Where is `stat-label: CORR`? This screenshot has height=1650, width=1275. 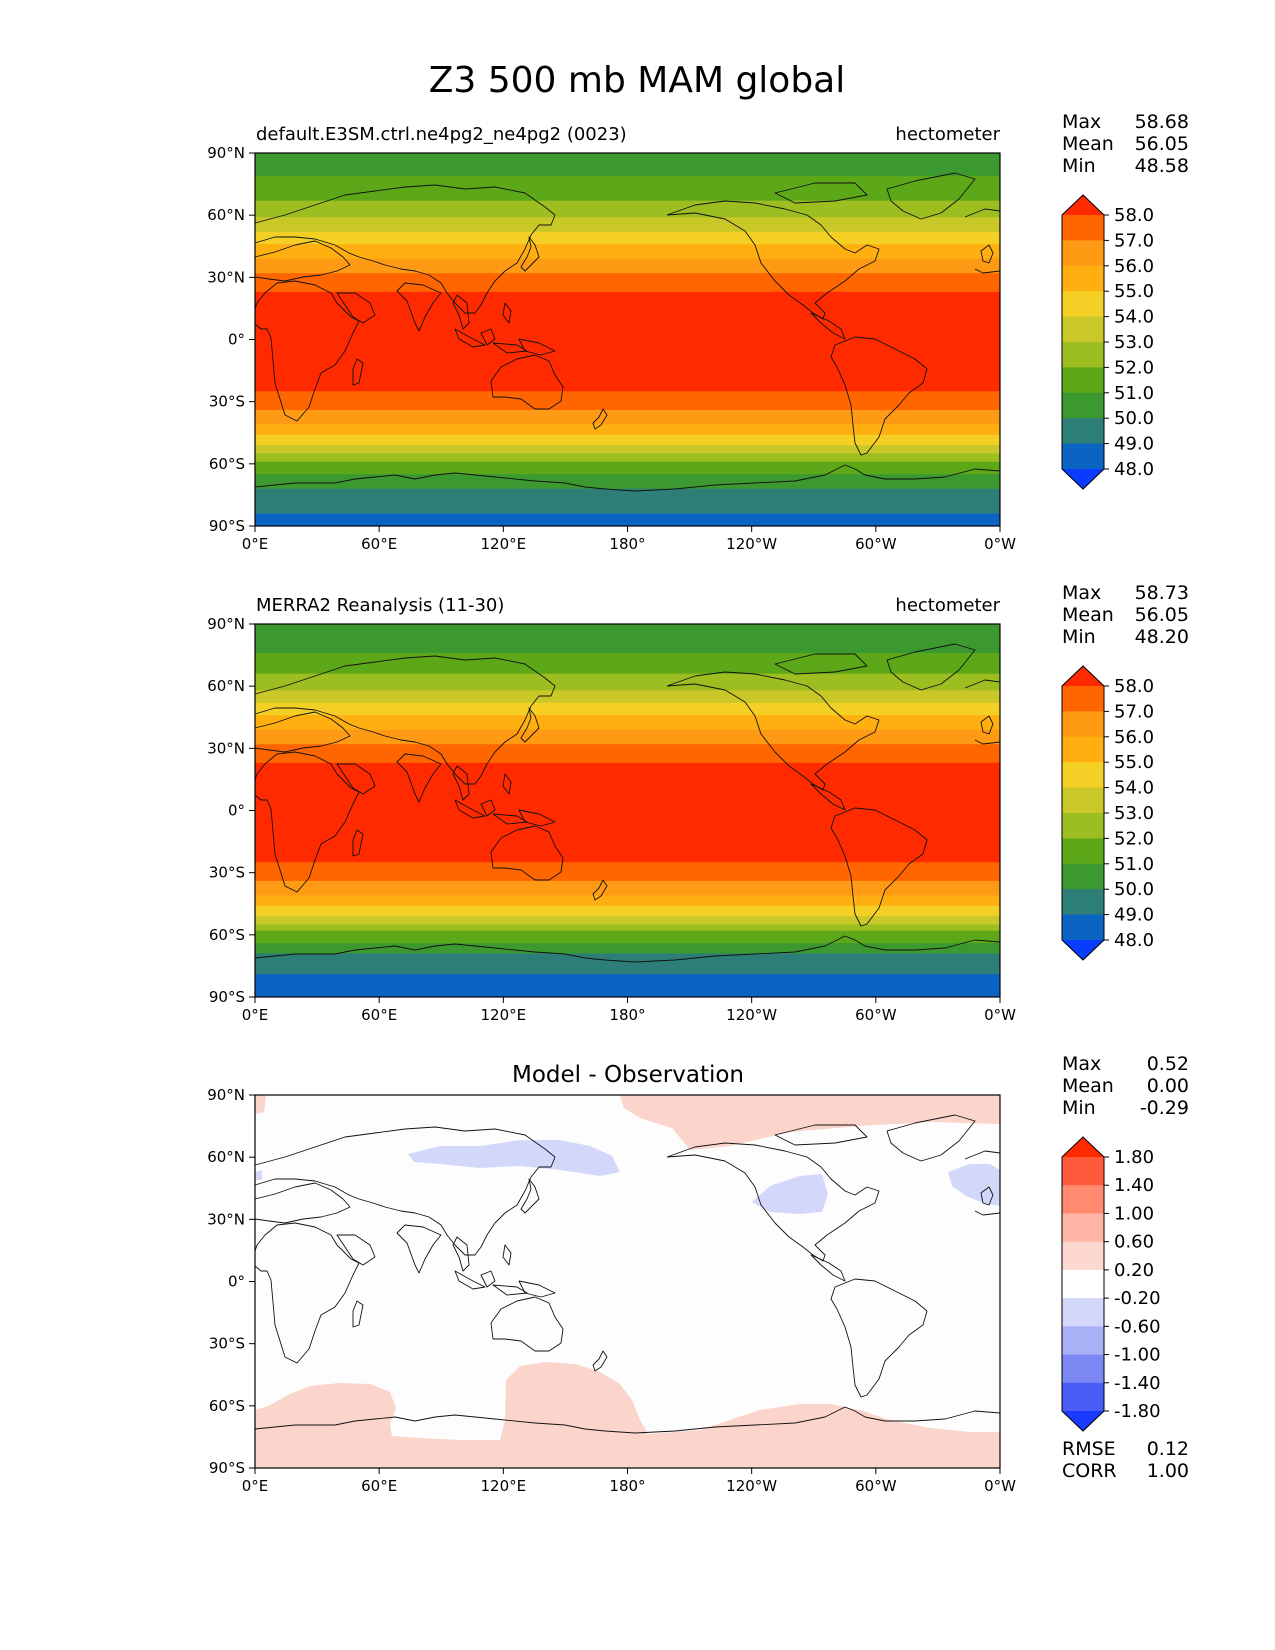
stat-label: CORR is located at coordinates (1089, 1471).